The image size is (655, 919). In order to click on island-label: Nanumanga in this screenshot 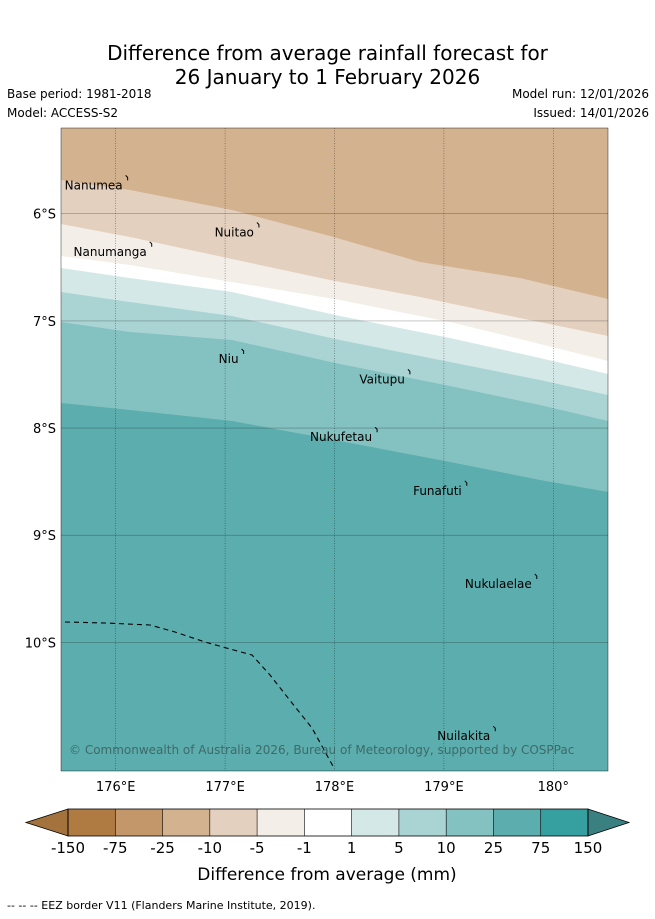, I will do `click(110, 252)`.